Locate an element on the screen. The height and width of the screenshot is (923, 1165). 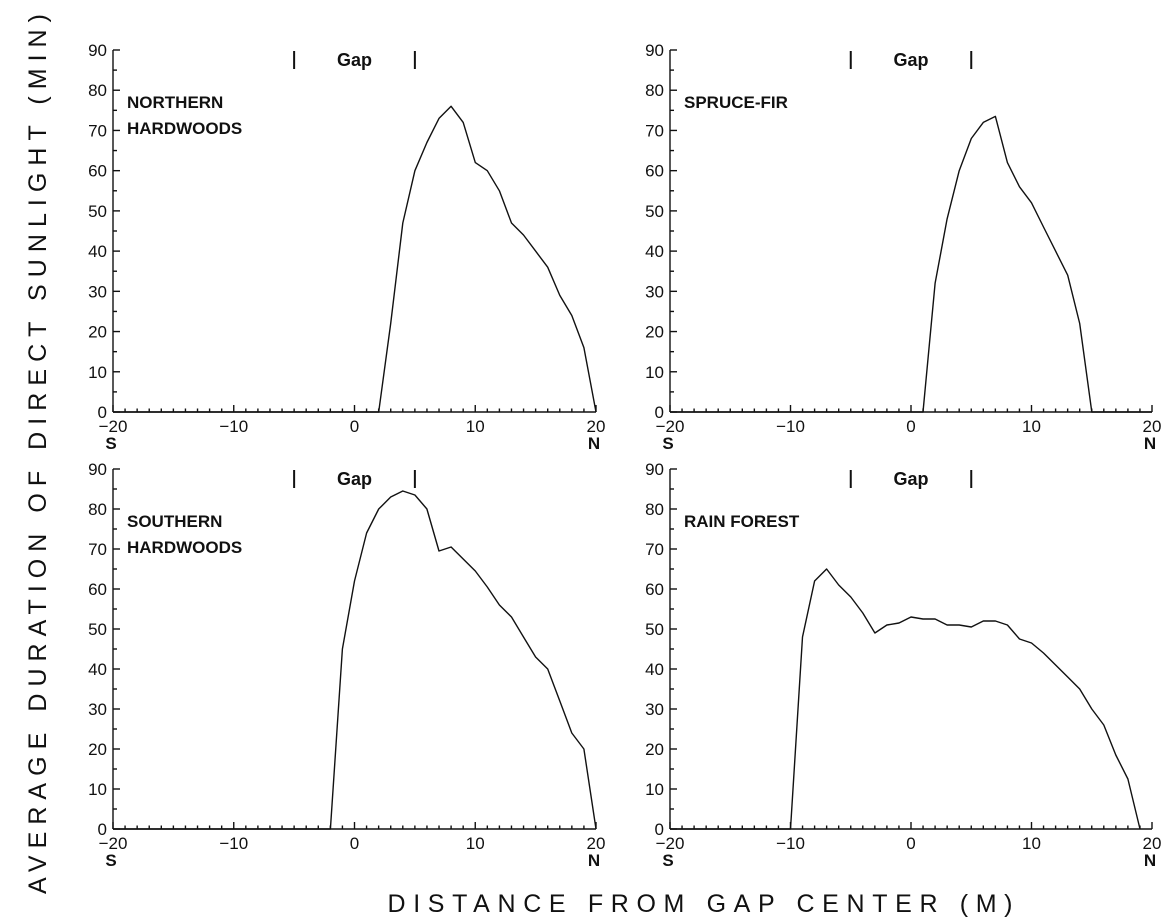
x-axis-title: DISTANCE FROM GAP CENTER (M) is located at coordinates (700, 904).